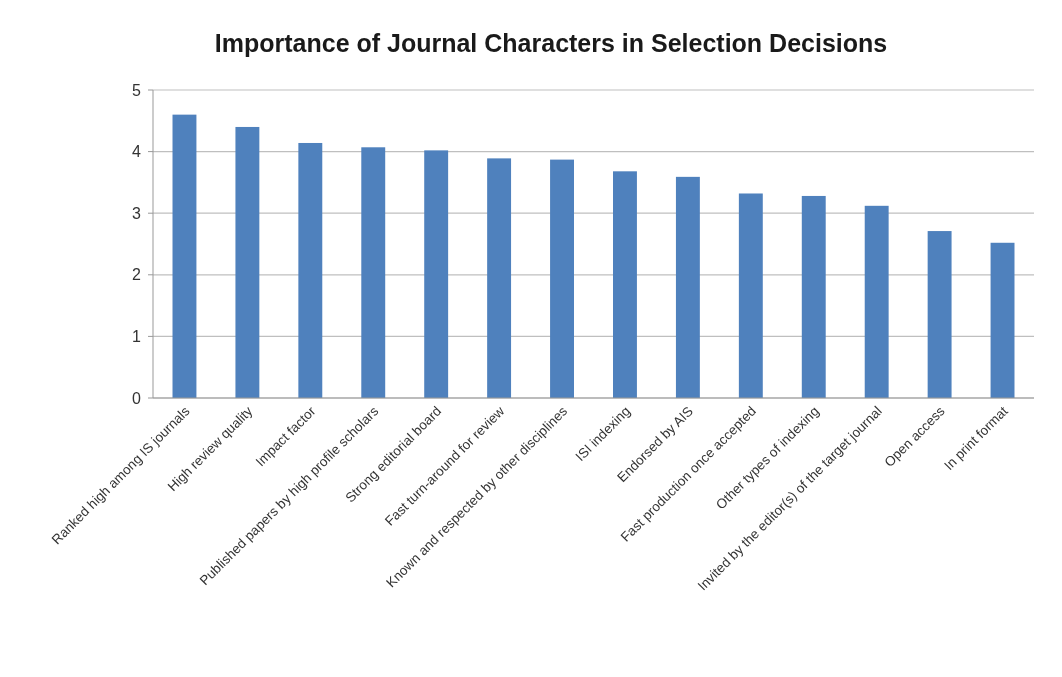 Image resolution: width=1062 pixels, height=677 pixels. What do you see at coordinates (137, 213) in the screenshot?
I see `y-tick-label: 3` at bounding box center [137, 213].